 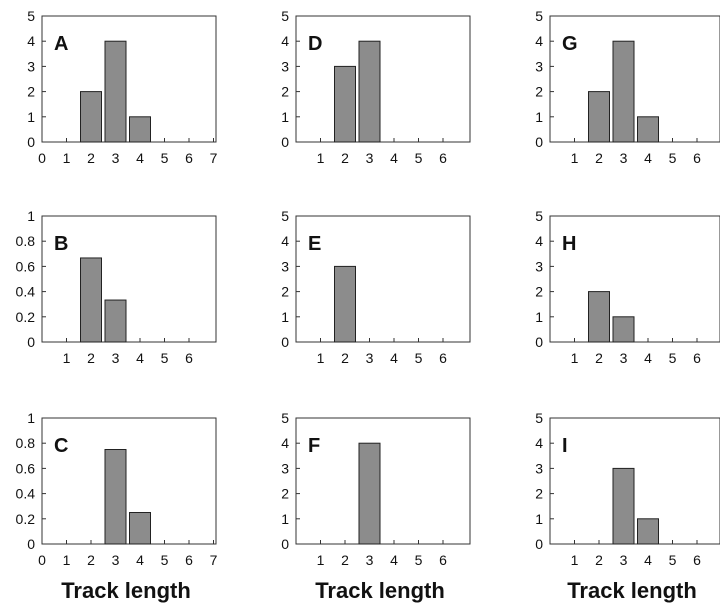 What do you see at coordinates (314, 446) in the screenshot?
I see `panel-letter-f: F` at bounding box center [314, 446].